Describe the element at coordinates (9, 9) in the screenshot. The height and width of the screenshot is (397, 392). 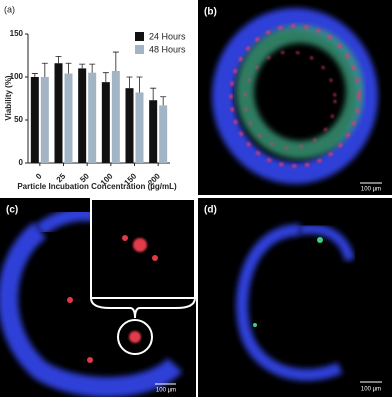
I see `panel-label: (a)` at that location.